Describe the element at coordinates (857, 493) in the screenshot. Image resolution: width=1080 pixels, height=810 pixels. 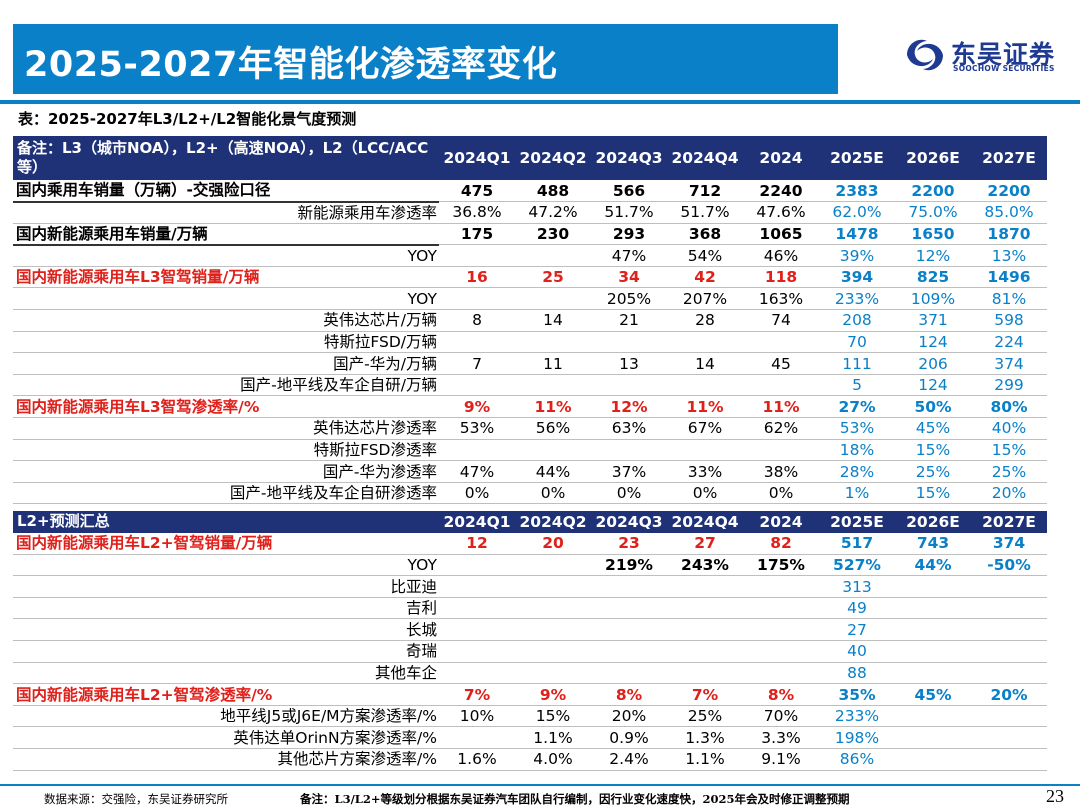
I see `table-cell: 1%` at that location.